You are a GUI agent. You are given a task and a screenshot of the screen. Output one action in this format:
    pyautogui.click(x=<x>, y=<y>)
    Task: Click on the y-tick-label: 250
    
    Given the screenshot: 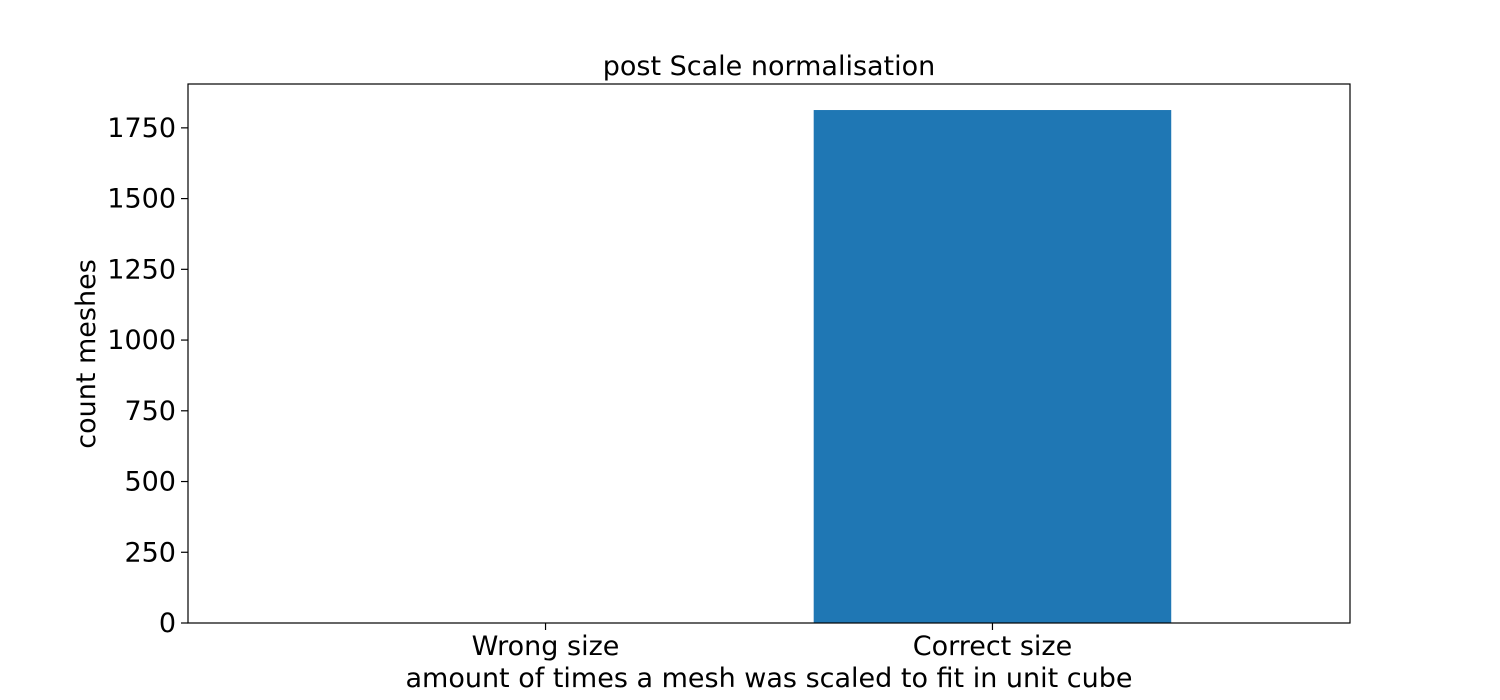 What is the action you would take?
    pyautogui.click(x=150, y=552)
    